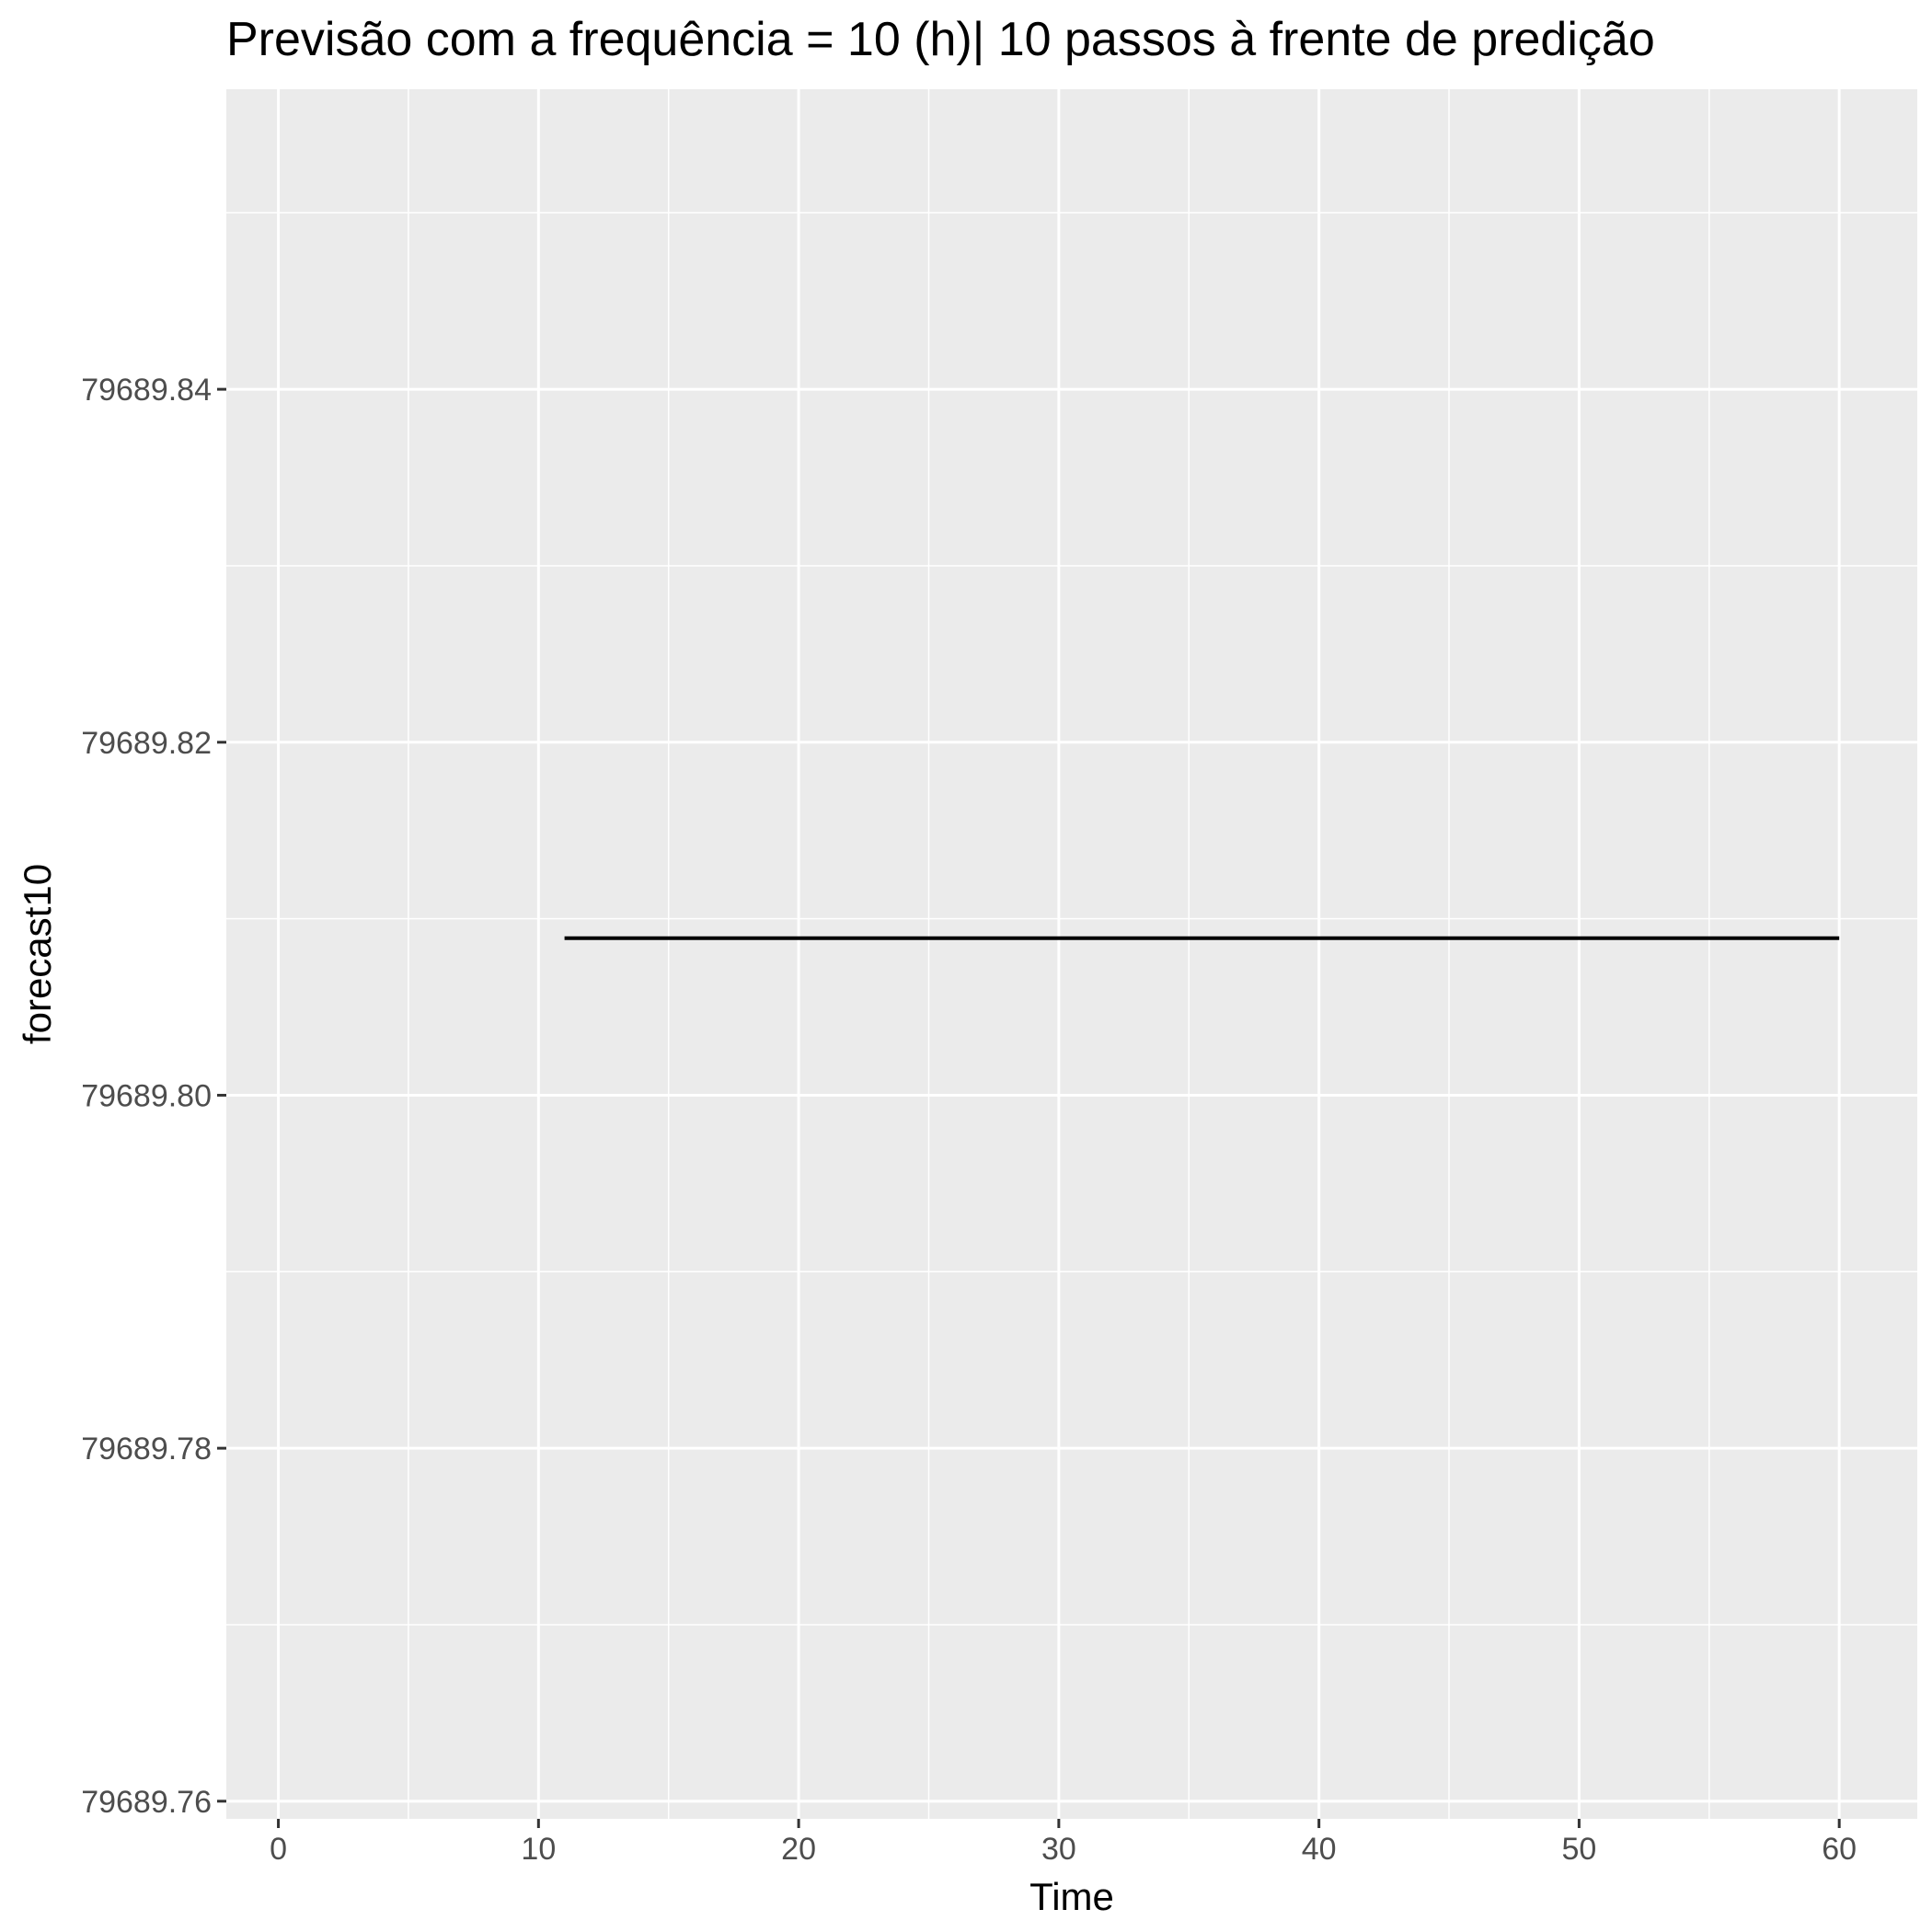 The height and width of the screenshot is (1932, 1932). I want to click on y-tick-label: 79689.78, so click(146, 1449).